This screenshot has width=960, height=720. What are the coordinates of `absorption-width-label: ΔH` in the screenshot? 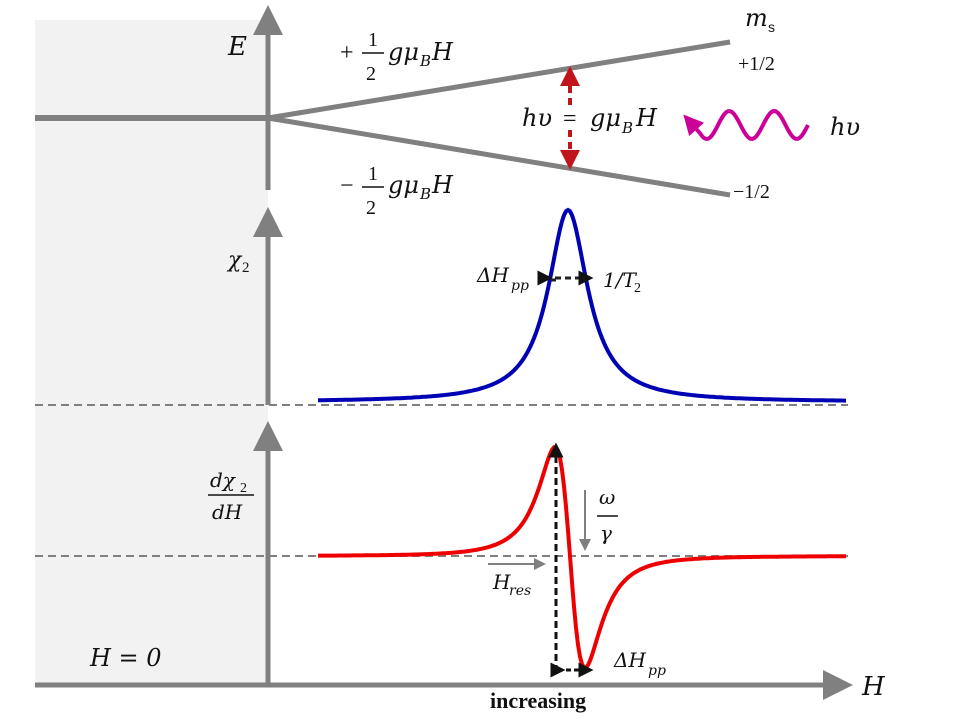 It's located at (492, 275).